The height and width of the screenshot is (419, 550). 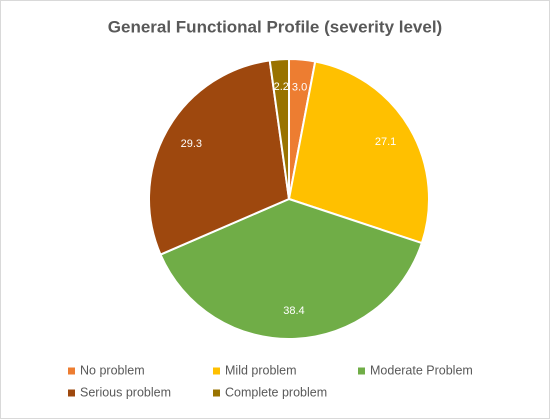 I want to click on legend-label: Complete problem, so click(x=276, y=392).